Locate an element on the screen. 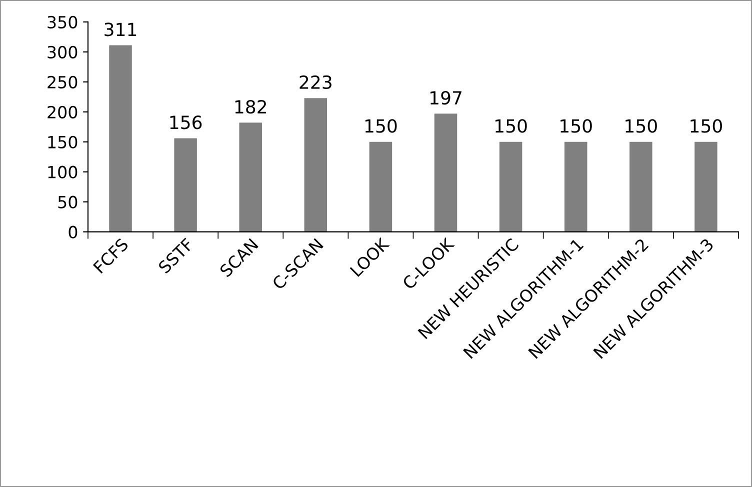  y-tick-label: 300 is located at coordinates (63, 52).